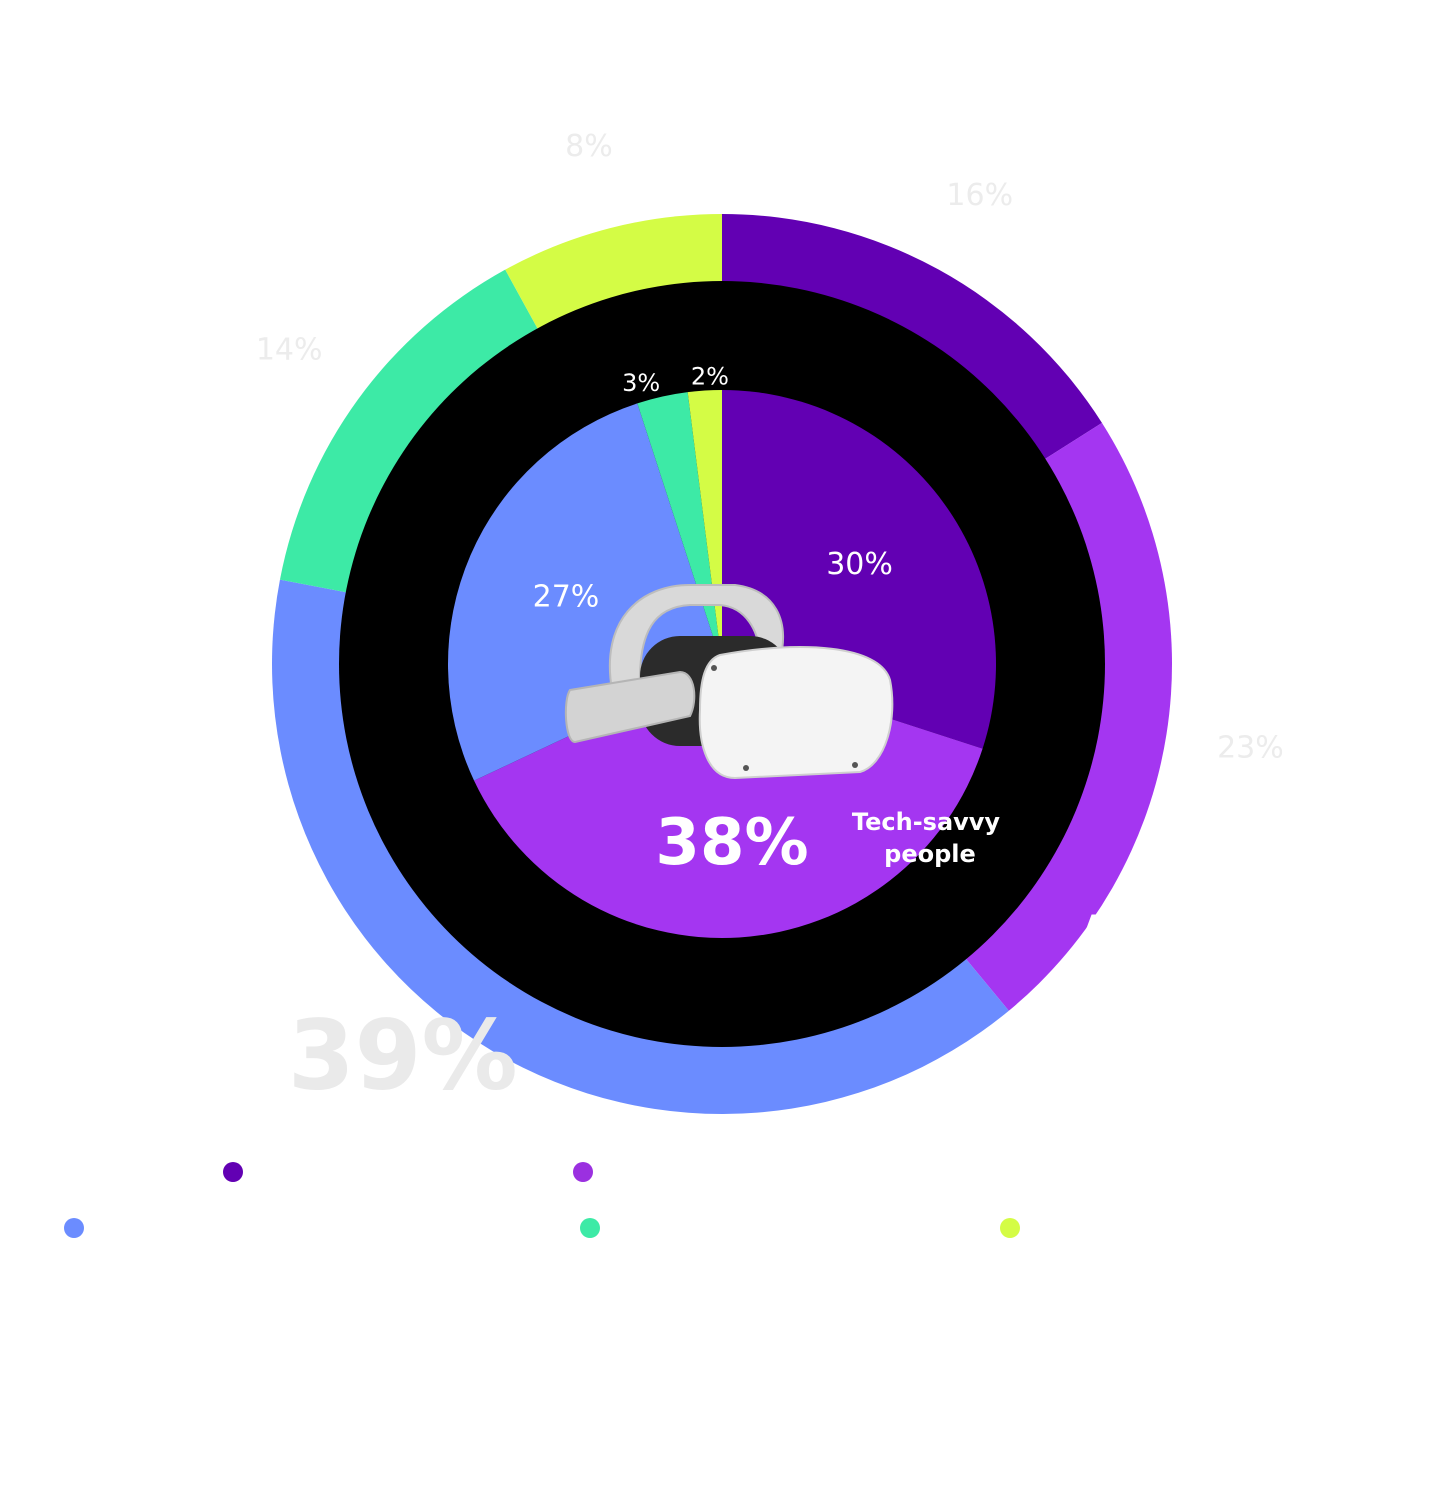 This screenshot has height=1498, width=1440. I want to click on outer-label-0: 16%, so click(979, 195).